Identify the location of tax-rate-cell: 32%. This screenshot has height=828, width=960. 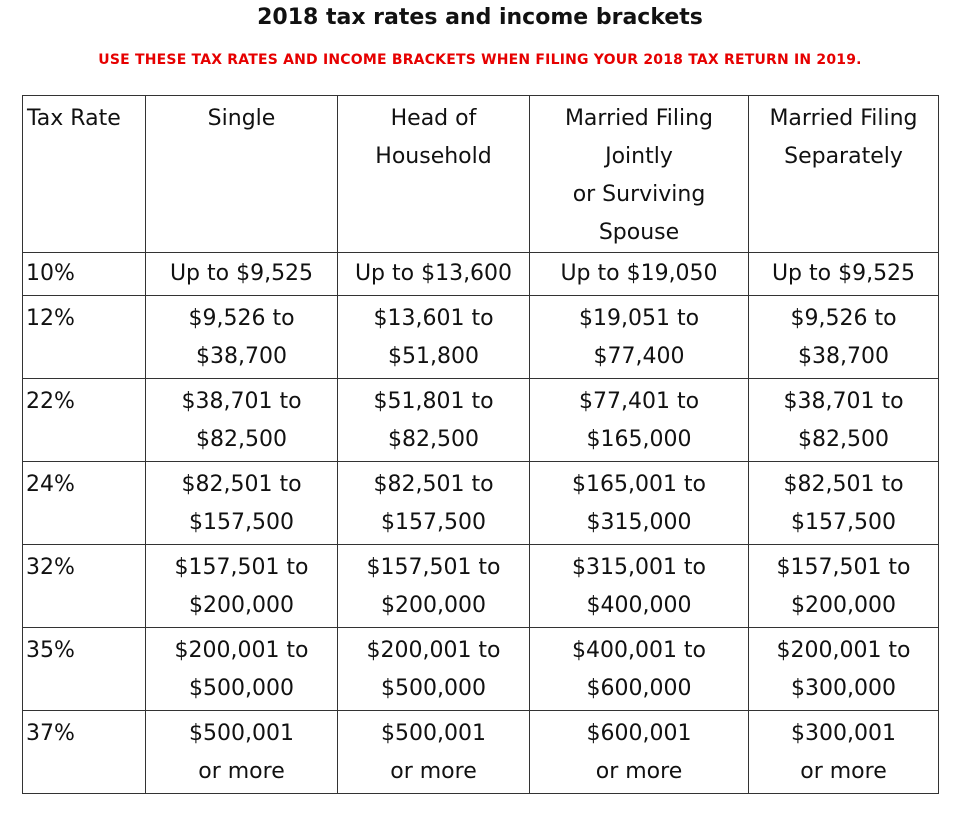
(84, 586).